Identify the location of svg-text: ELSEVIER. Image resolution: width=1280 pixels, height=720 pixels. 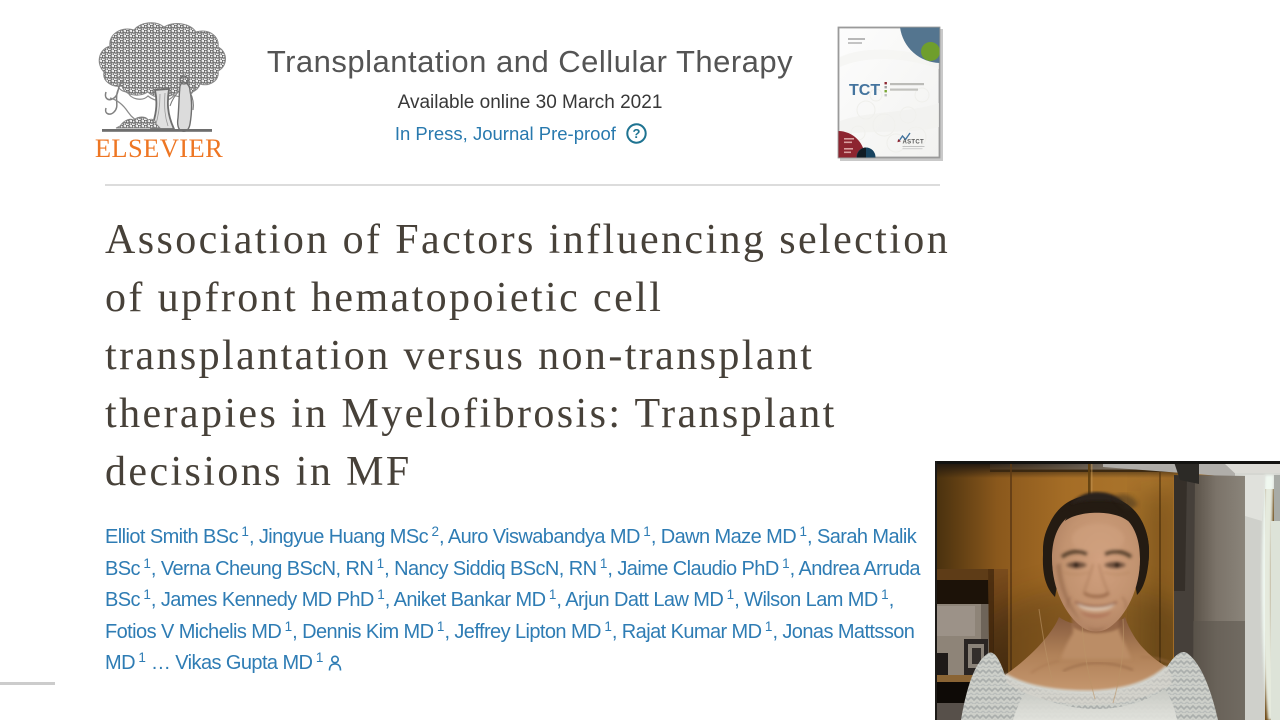
(159, 148).